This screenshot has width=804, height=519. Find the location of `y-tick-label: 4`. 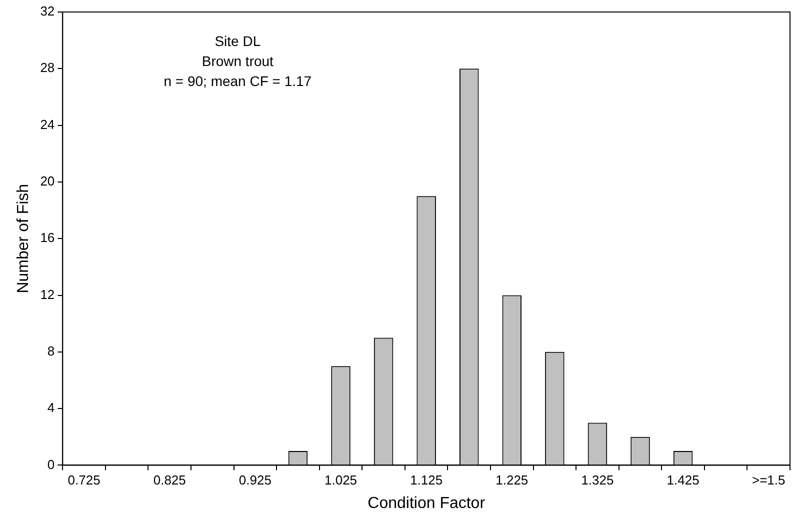

y-tick-label: 4 is located at coordinates (51, 408).